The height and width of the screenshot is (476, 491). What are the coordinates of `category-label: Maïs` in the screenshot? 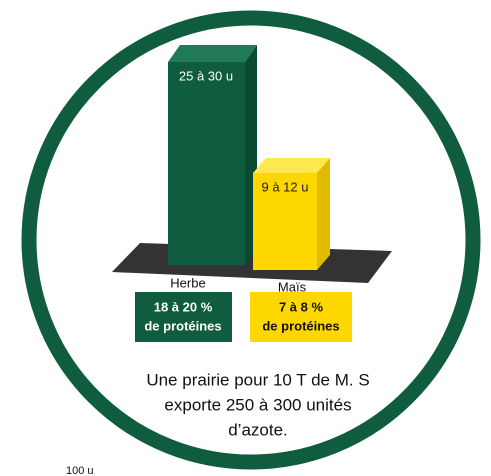 It's located at (292, 286).